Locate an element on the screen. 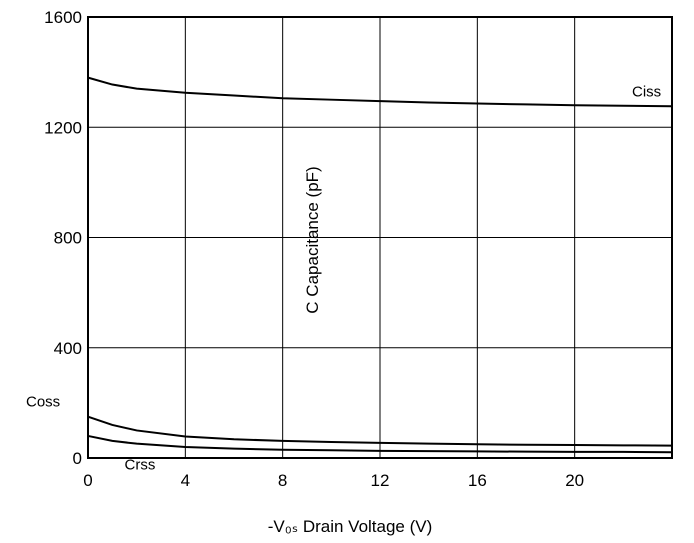 The height and width of the screenshot is (543, 694). y-tick-label: 400 is located at coordinates (68, 348).